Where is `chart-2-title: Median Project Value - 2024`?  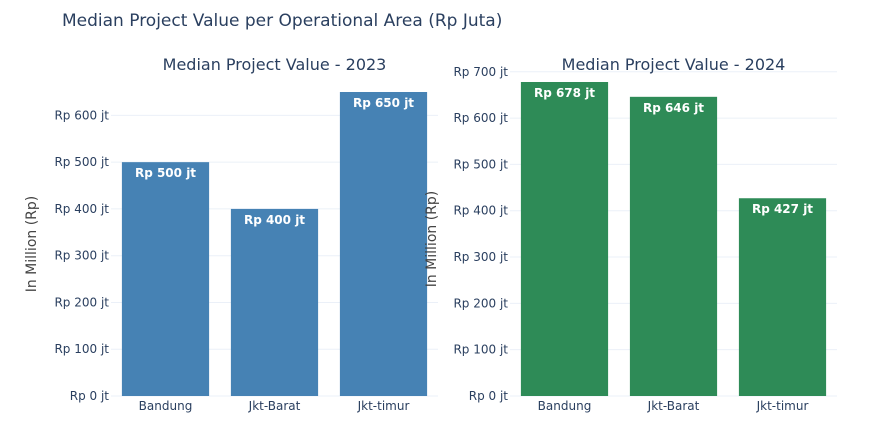 chart-2-title: Median Project Value - 2024 is located at coordinates (674, 64).